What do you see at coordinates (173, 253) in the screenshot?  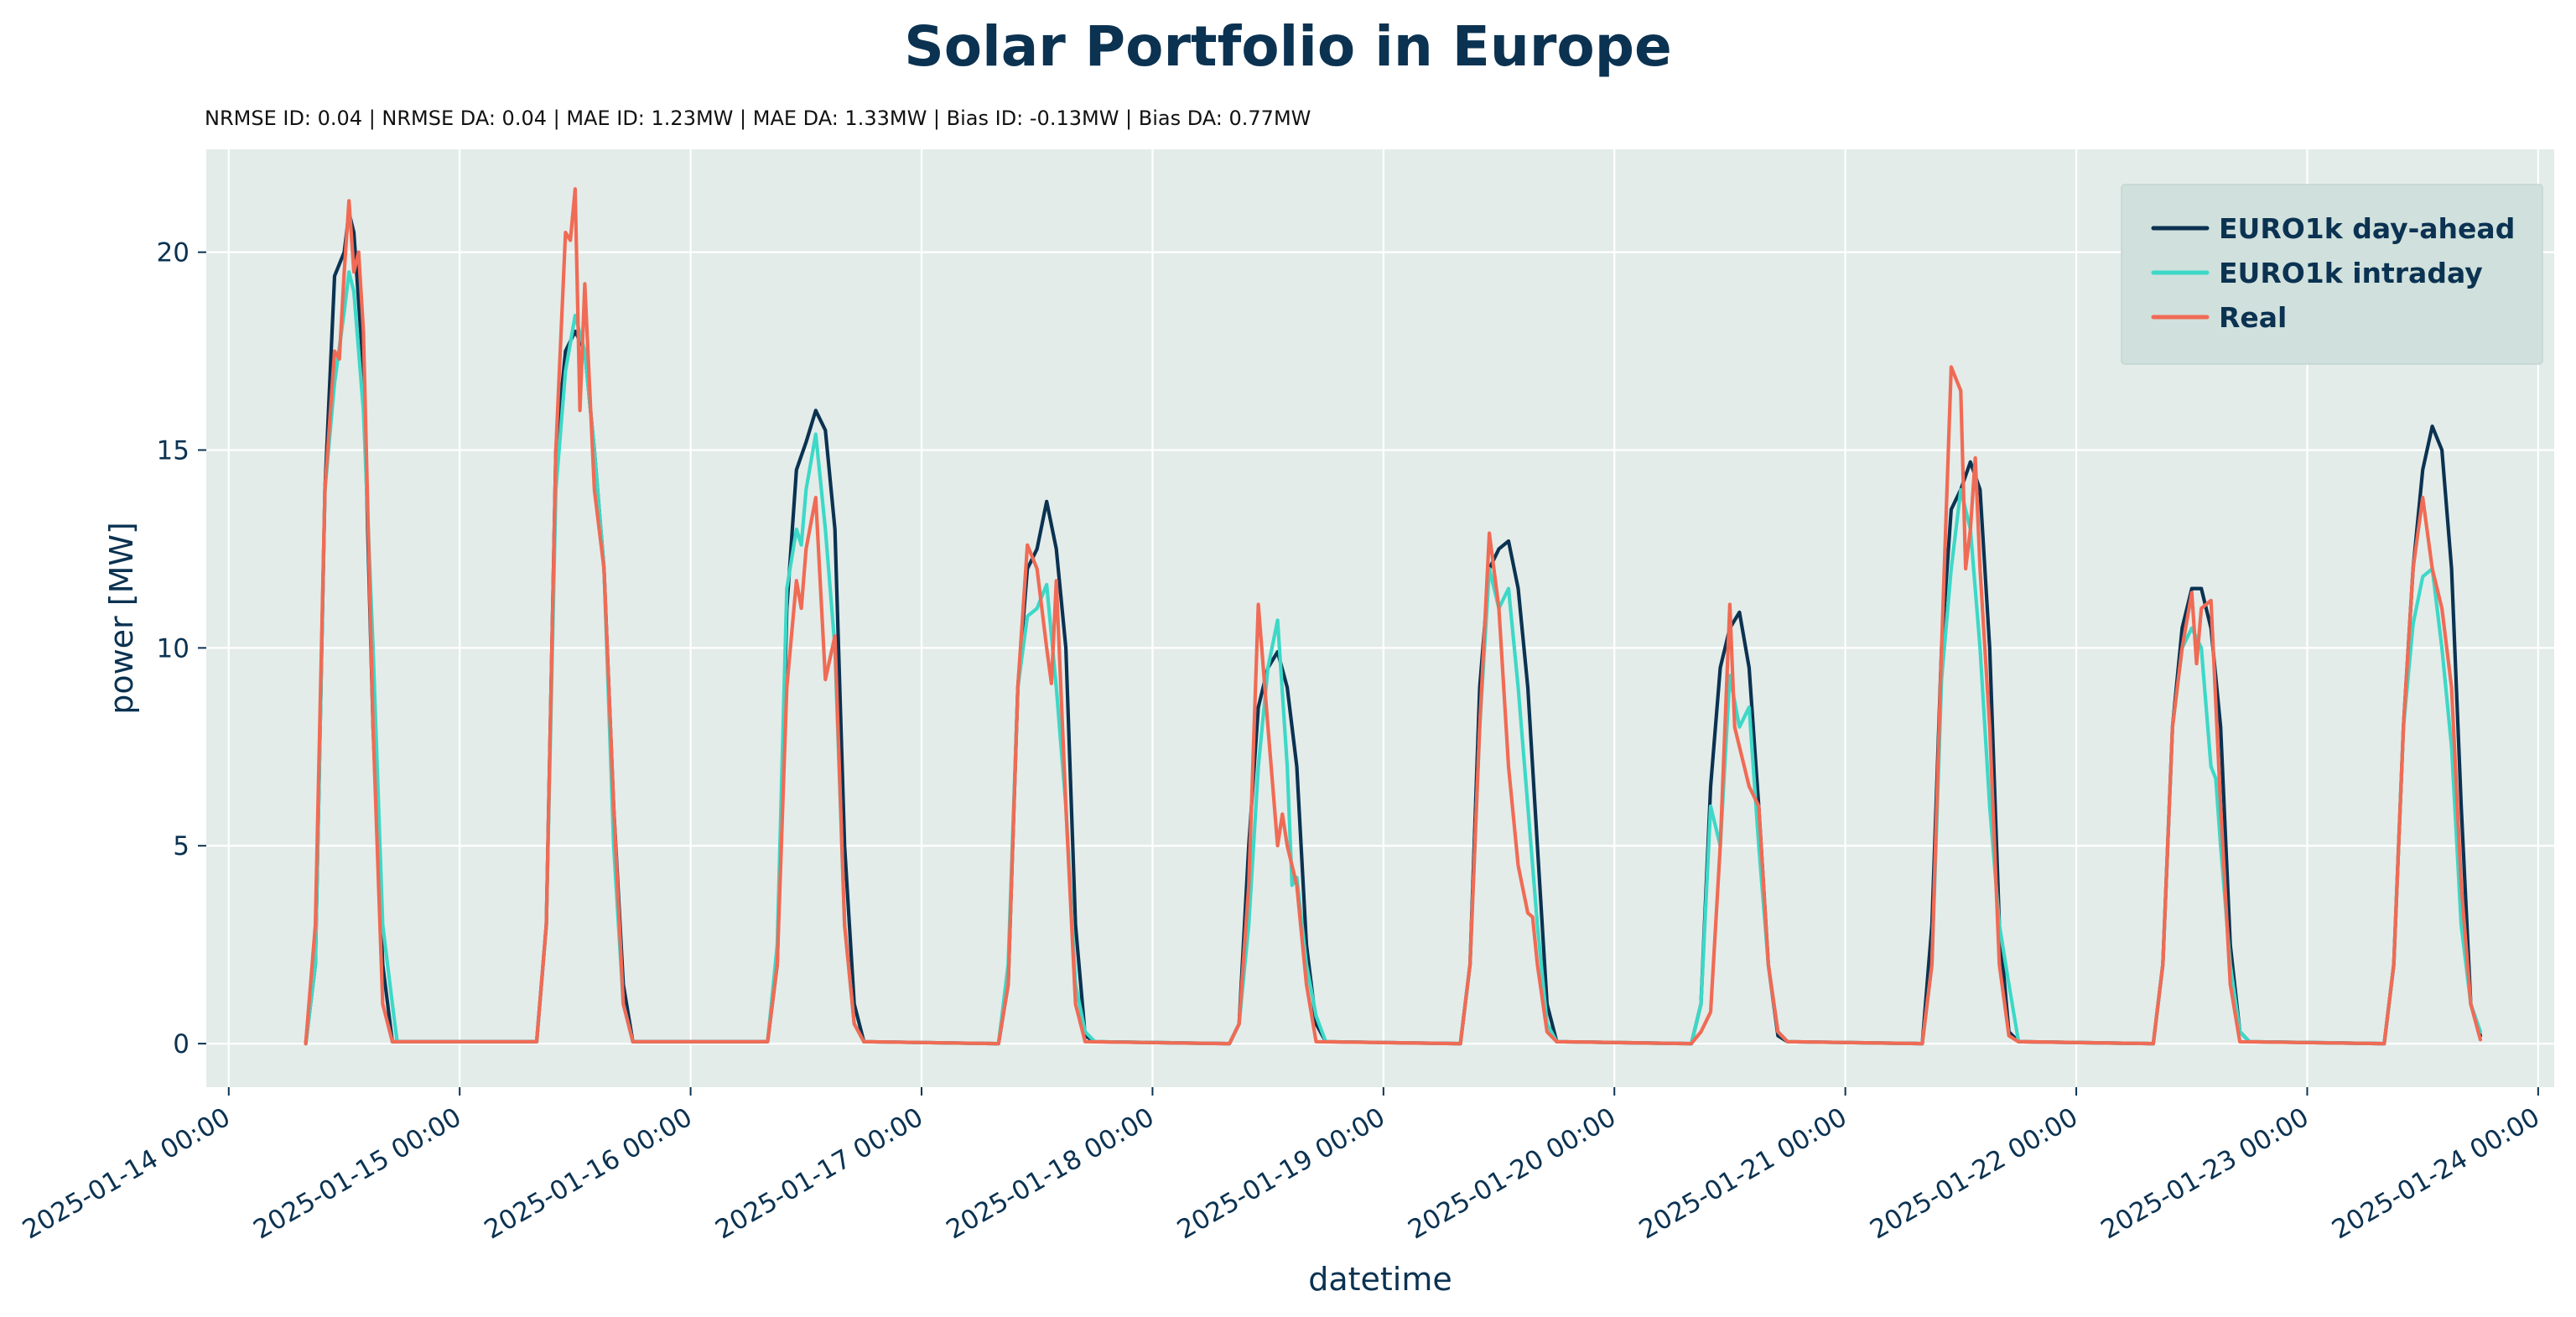 I see `y-tick-label: 20` at bounding box center [173, 253].